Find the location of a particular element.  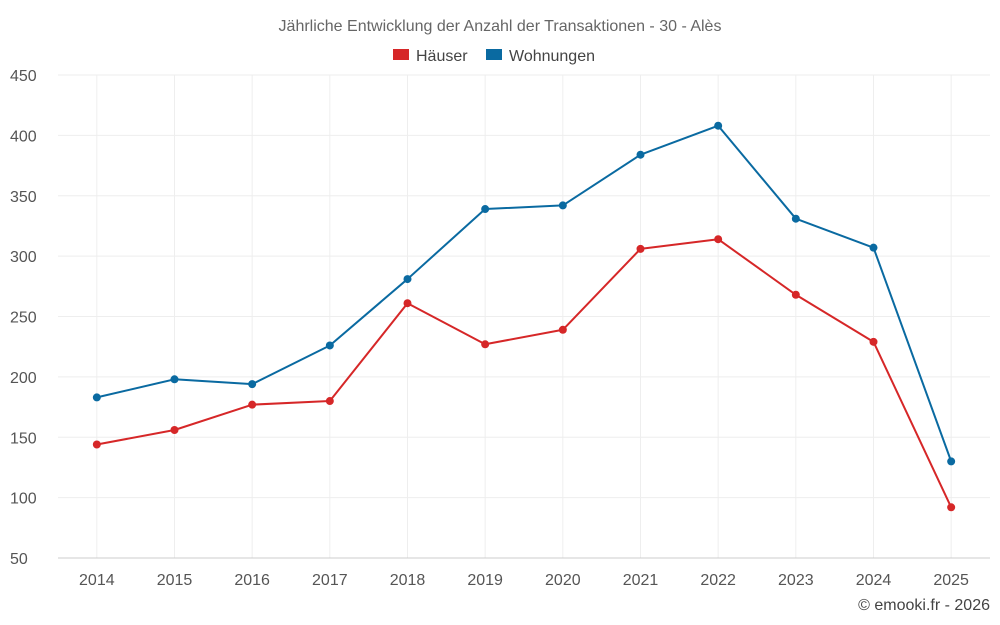

legend-swatch-wohnungen is located at coordinates (494, 54).